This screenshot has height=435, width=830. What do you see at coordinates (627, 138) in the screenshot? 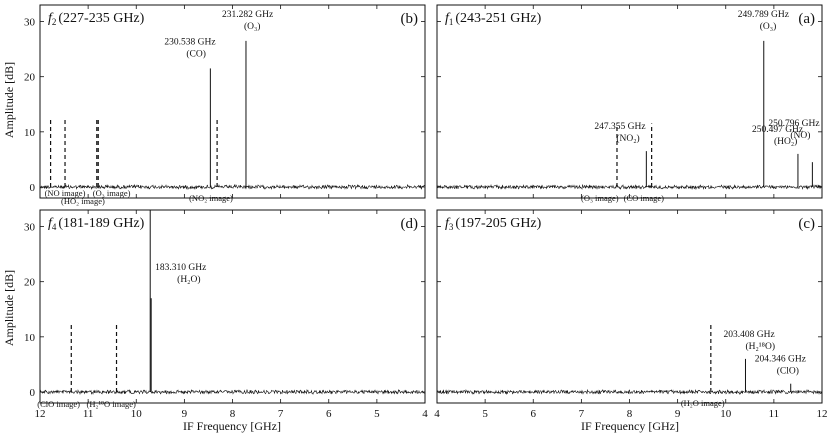
I see `line-species-label: (NO₂)` at bounding box center [627, 138].